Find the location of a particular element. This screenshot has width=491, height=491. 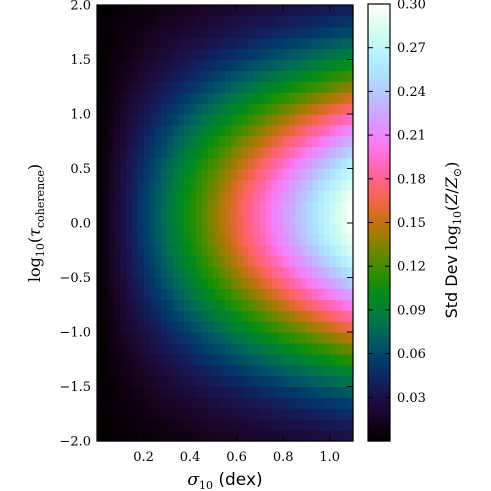

y-tick-label: −1.0 is located at coordinates (75, 333).